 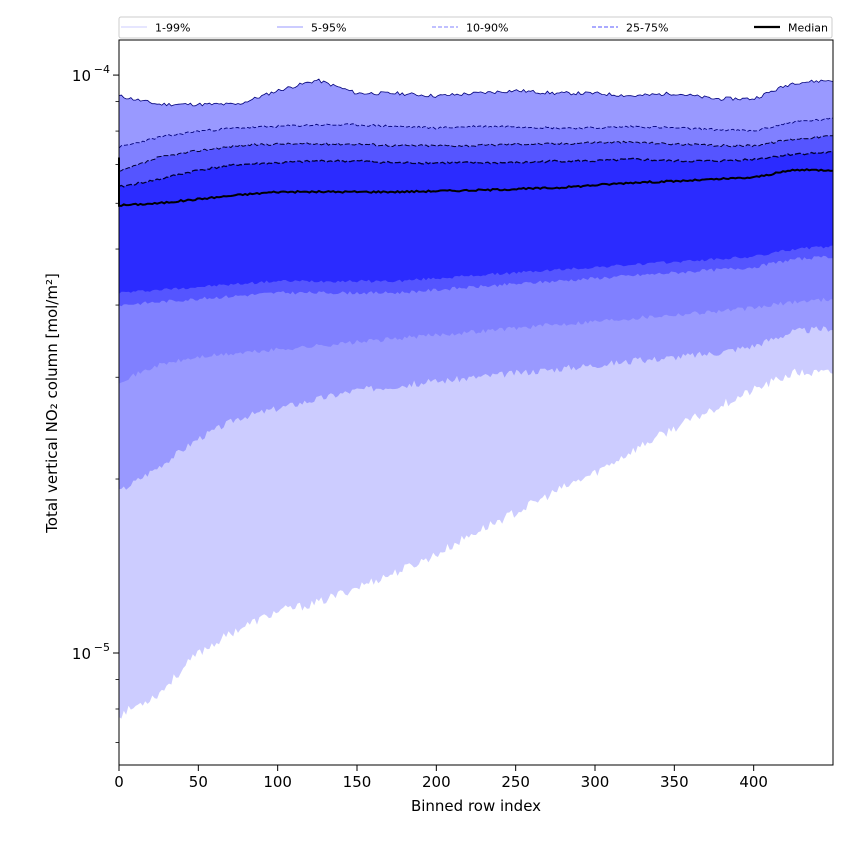 I want to click on x-tick-label: 150, so click(x=357, y=782).